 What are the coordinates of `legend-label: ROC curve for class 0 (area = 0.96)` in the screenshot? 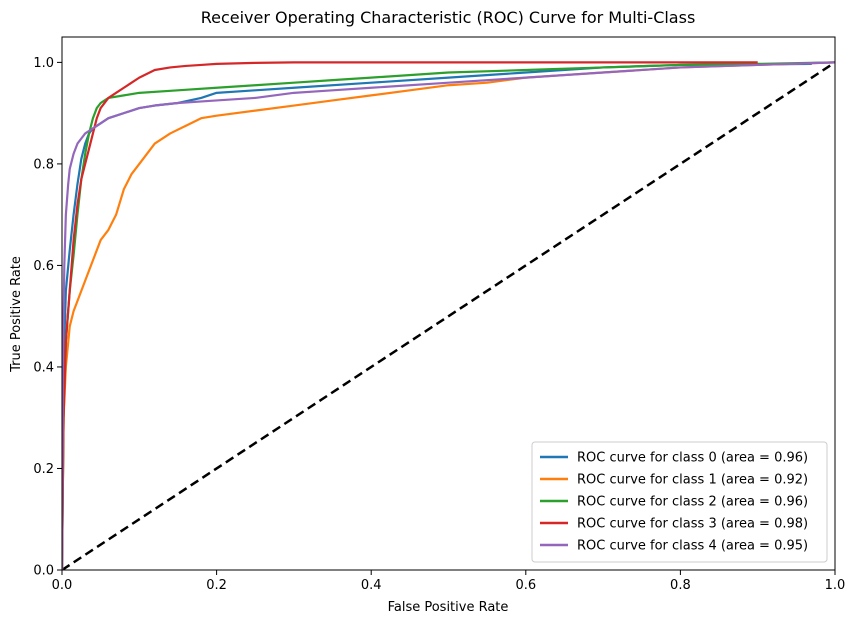 It's located at (692, 458).